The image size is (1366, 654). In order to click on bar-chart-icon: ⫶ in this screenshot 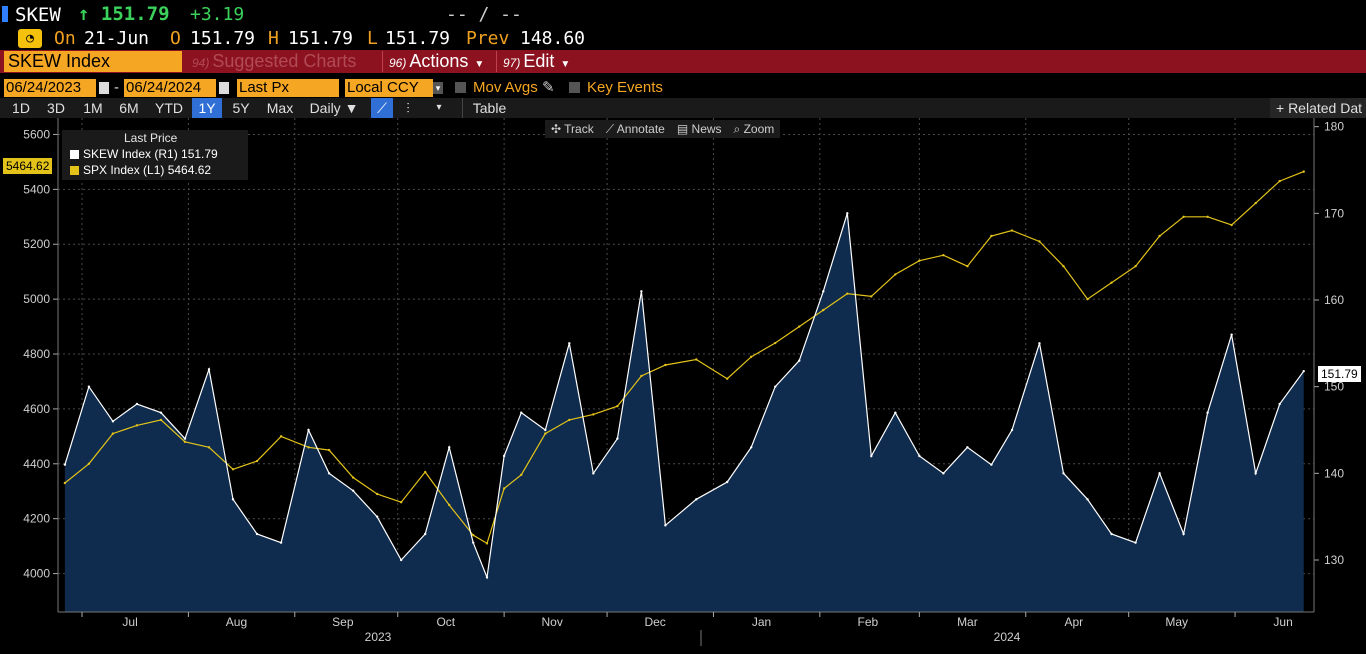, I will do `click(408, 108)`.